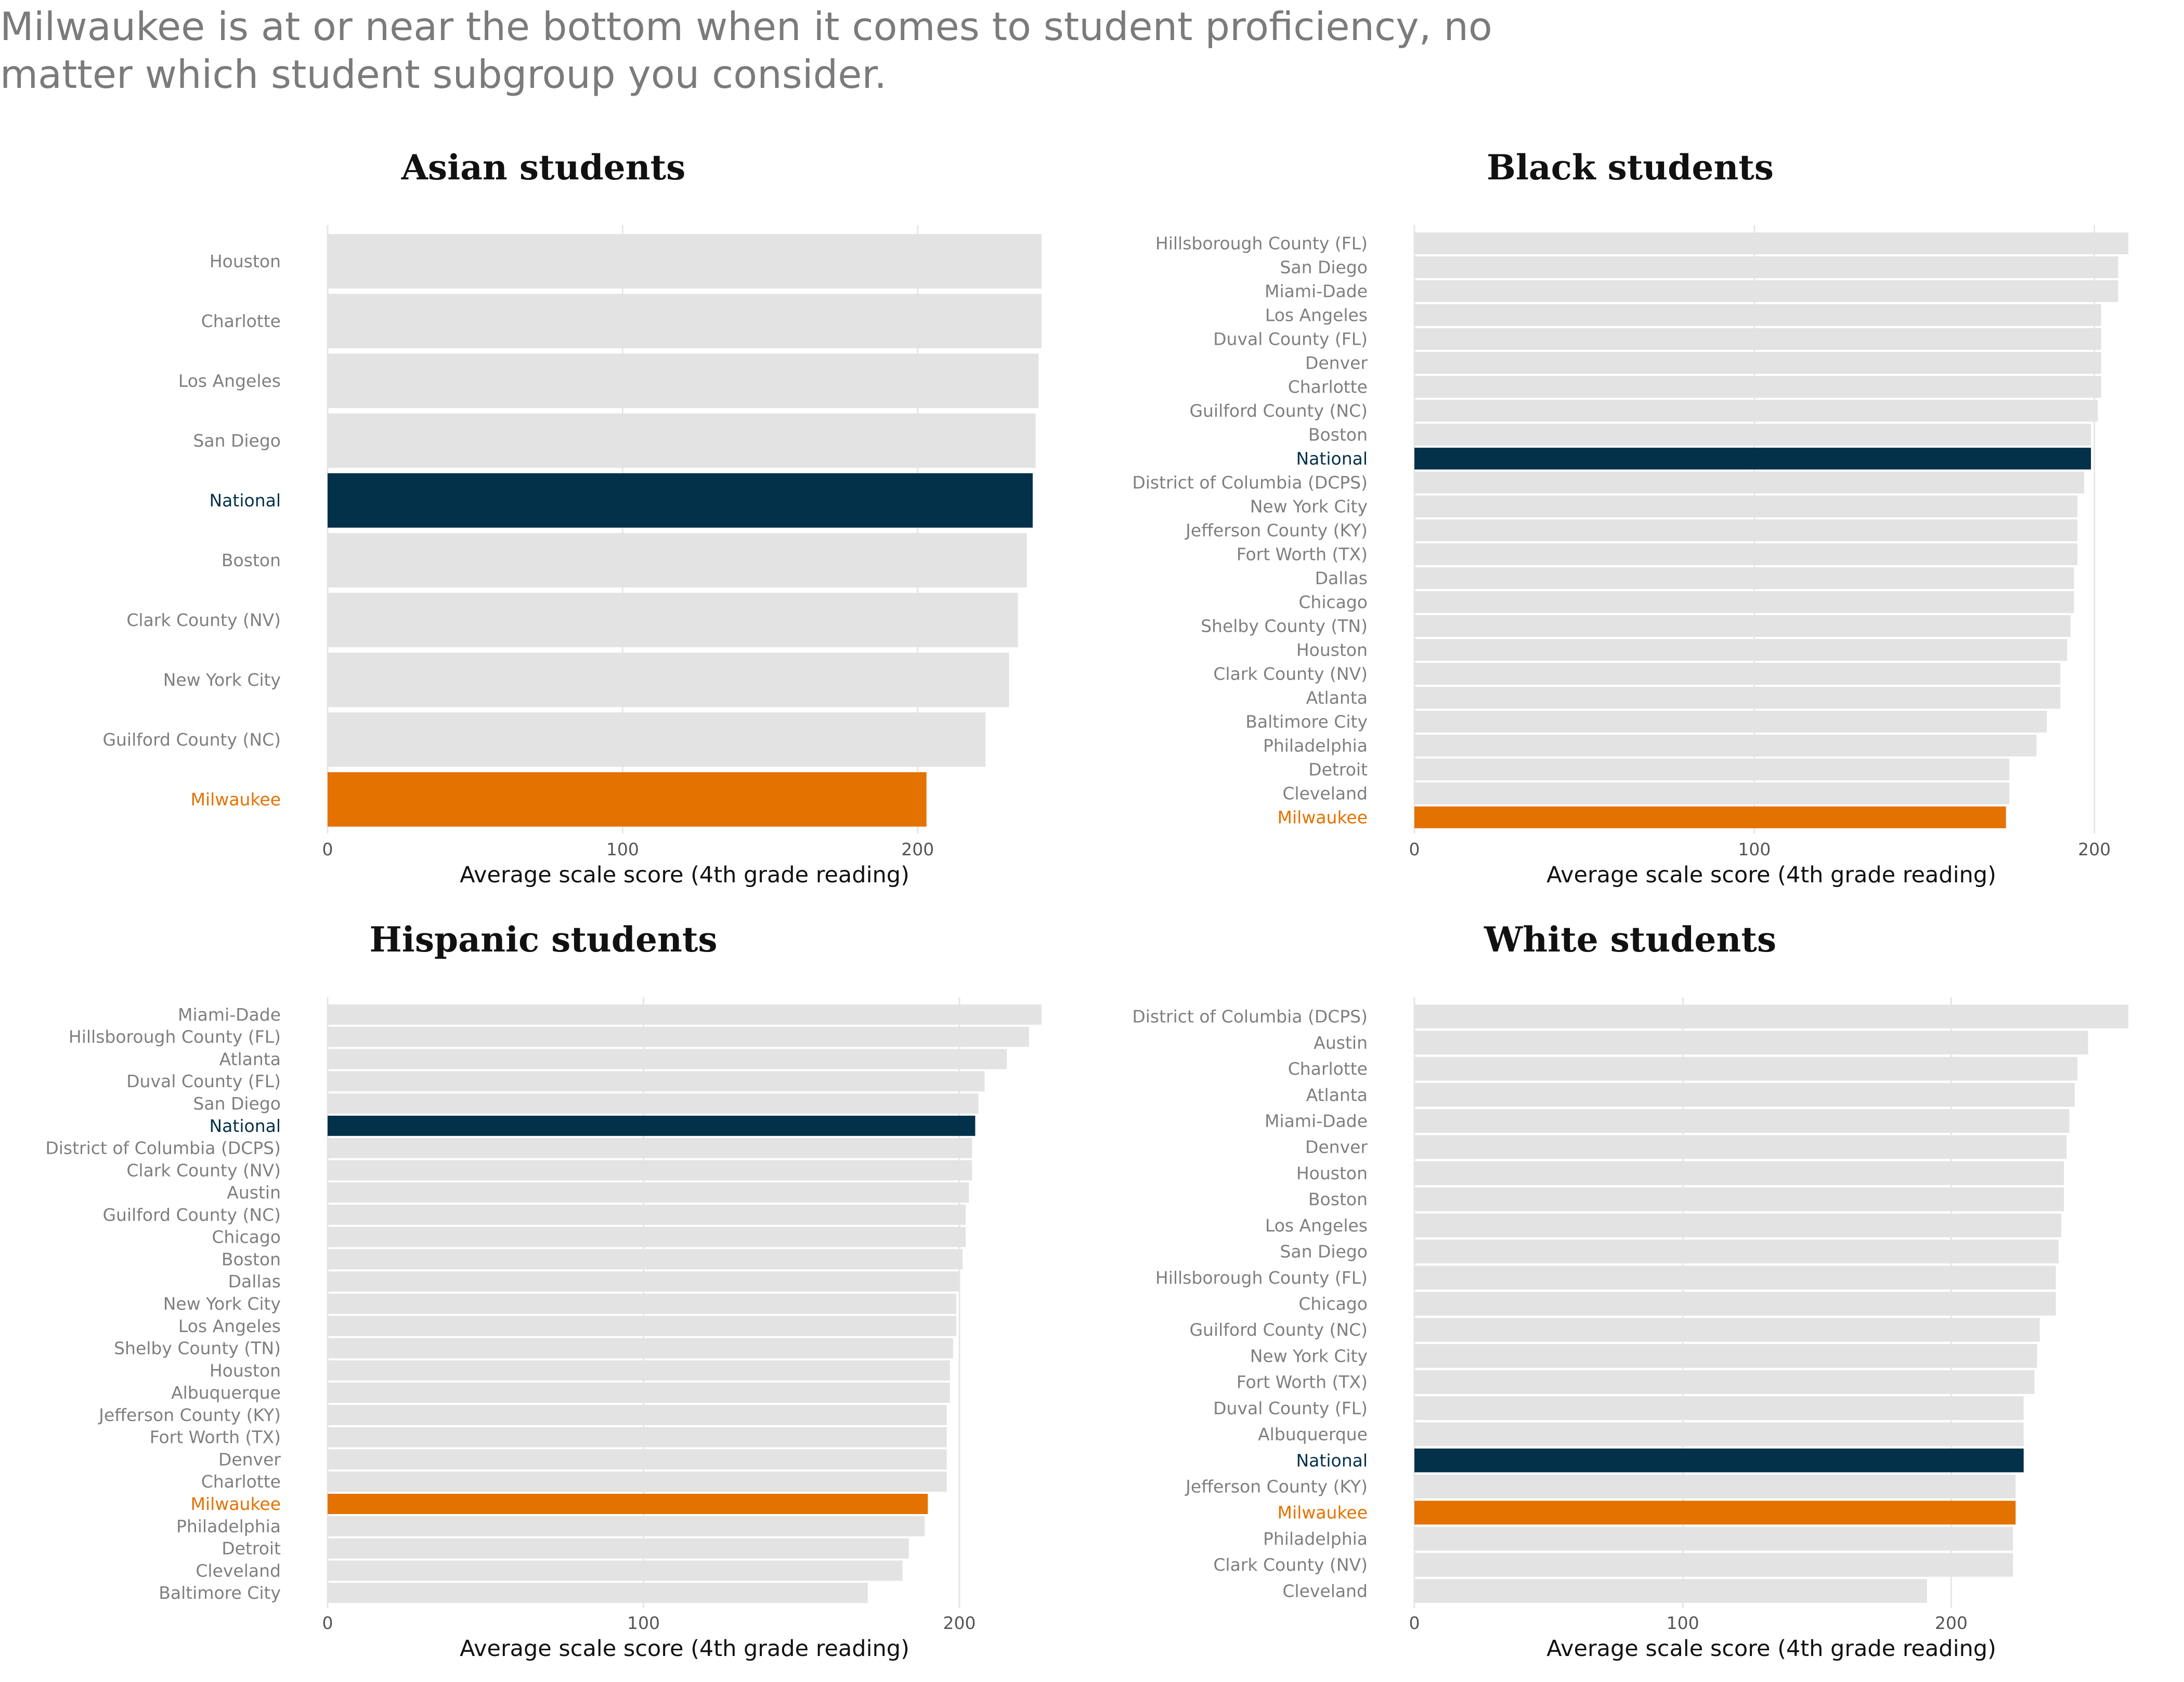 The image size is (2184, 1682). Describe the element at coordinates (1324, 267) in the screenshot. I see `category-label: San Diego` at that location.